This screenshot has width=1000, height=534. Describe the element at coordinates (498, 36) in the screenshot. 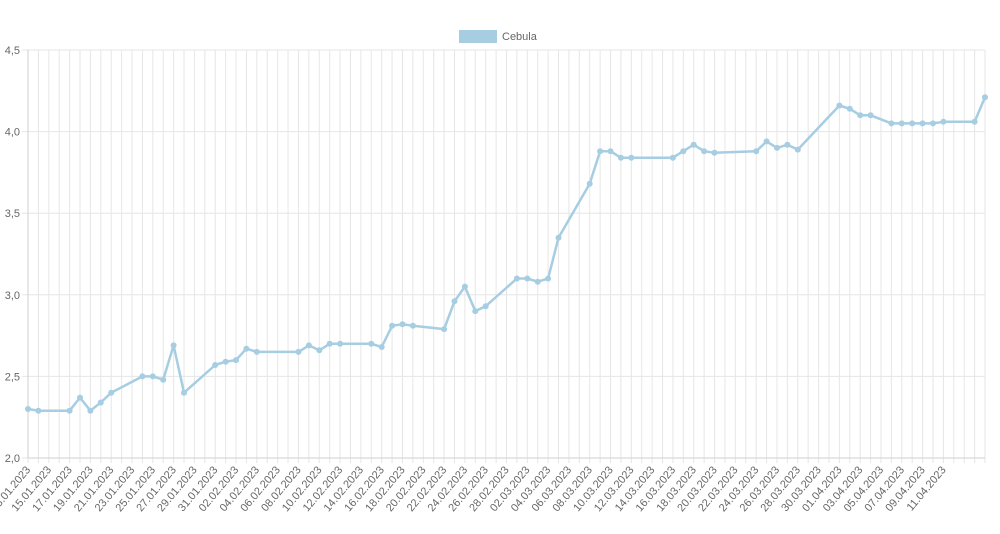

I see `legend: Cebula` at that location.